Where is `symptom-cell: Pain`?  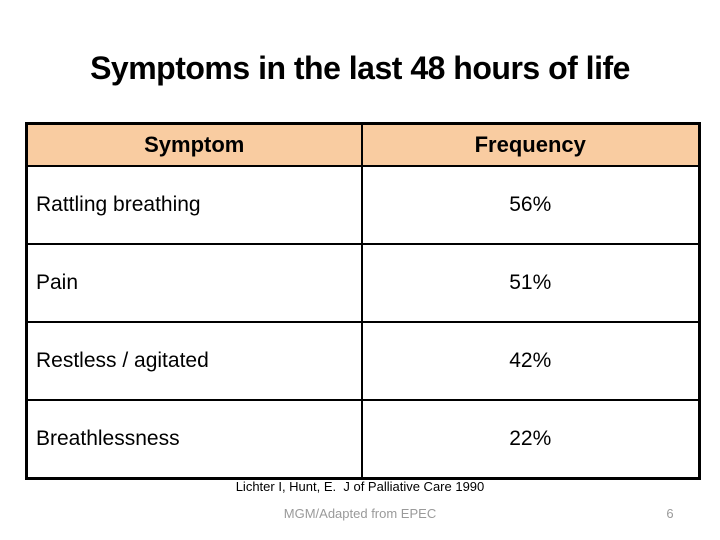
symptom-cell: Pain is located at coordinates (194, 283).